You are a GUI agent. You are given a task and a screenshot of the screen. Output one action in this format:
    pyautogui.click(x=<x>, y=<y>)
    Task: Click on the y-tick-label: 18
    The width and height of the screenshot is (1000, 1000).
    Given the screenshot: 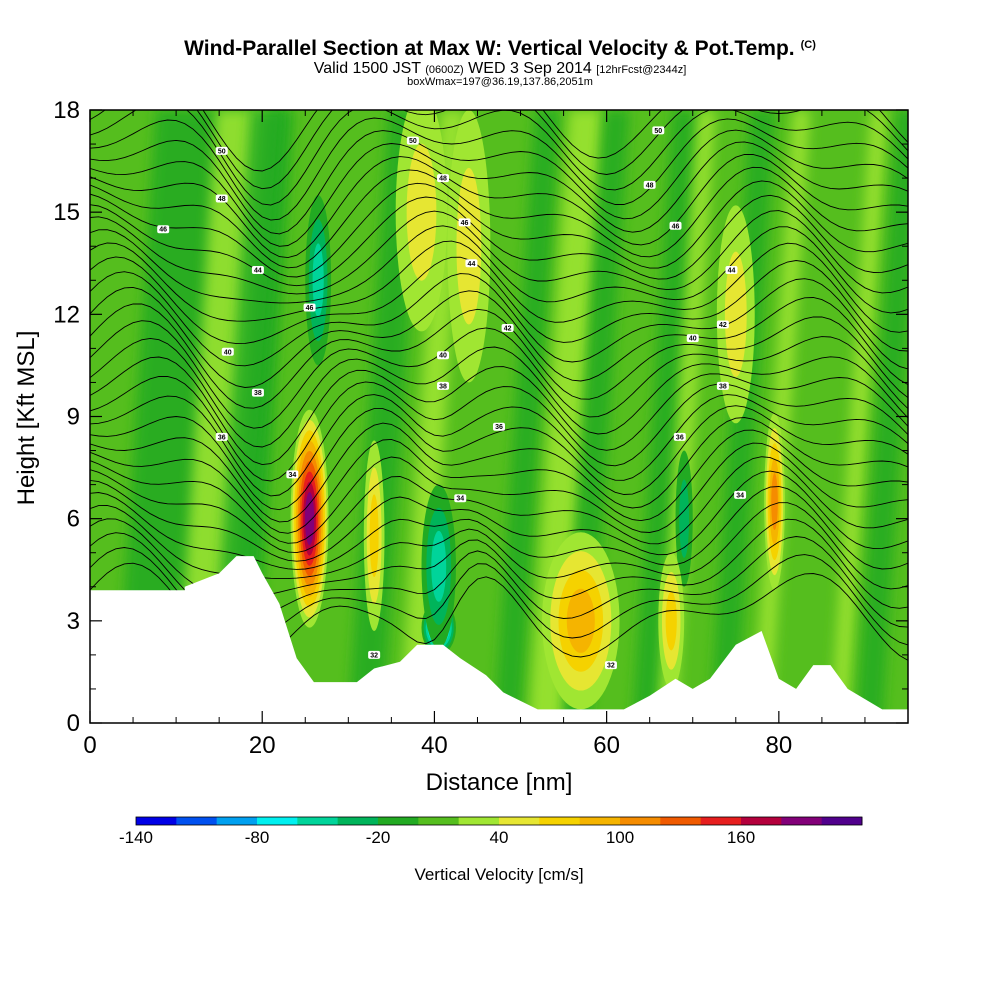 What is the action you would take?
    pyautogui.click(x=66, y=110)
    